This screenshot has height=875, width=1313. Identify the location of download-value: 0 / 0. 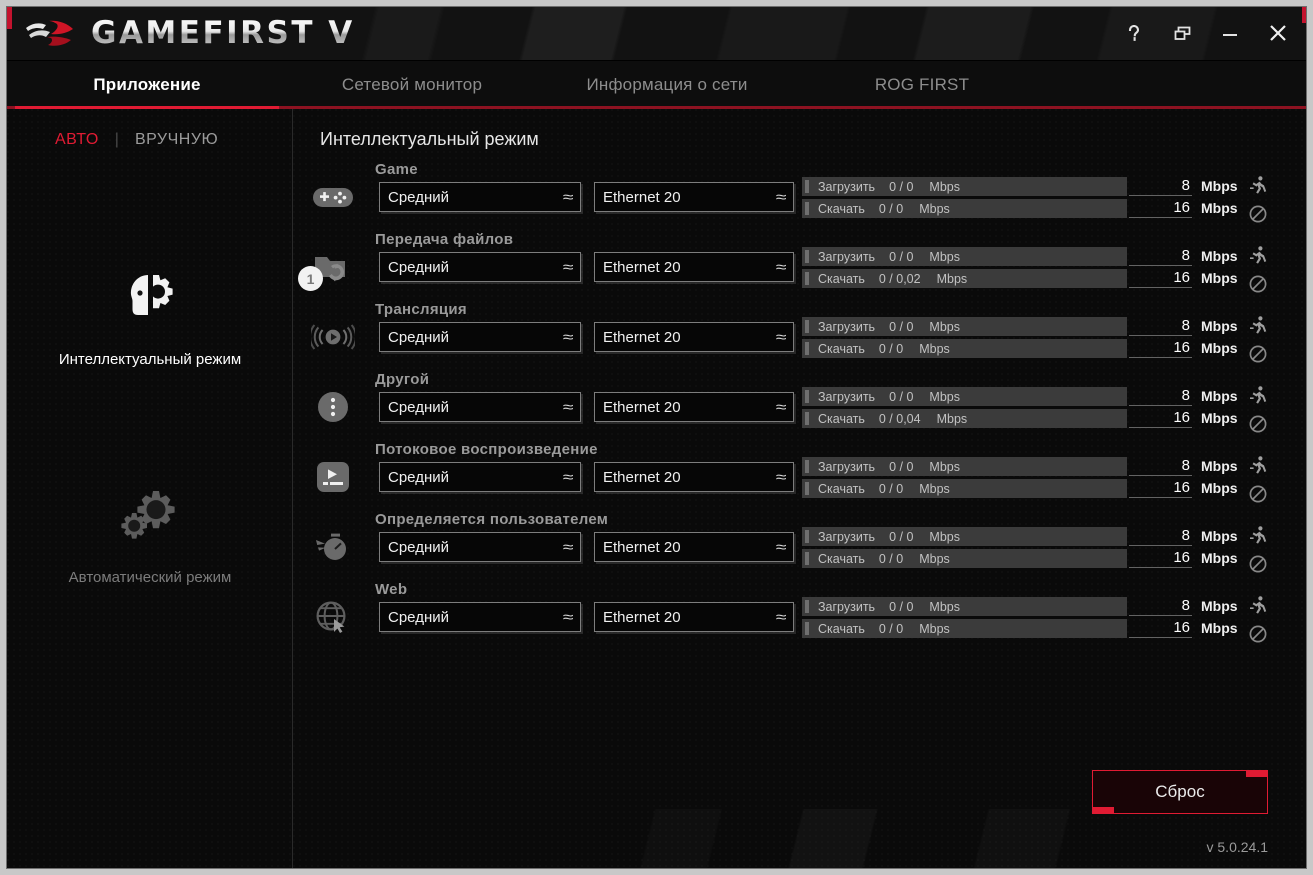
(891, 628).